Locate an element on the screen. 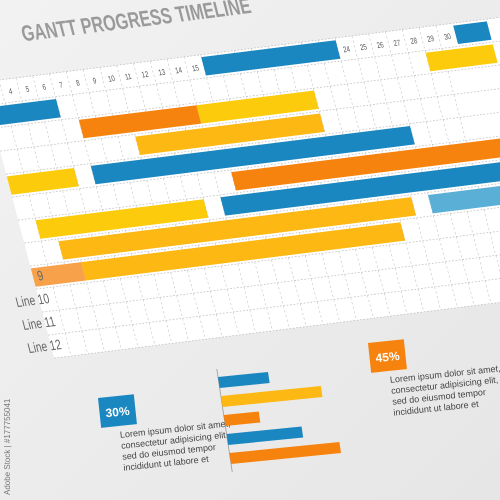 Image resolution: width=500 pixels, height=500 pixels. badge-text: 45% is located at coordinates (388, 357).